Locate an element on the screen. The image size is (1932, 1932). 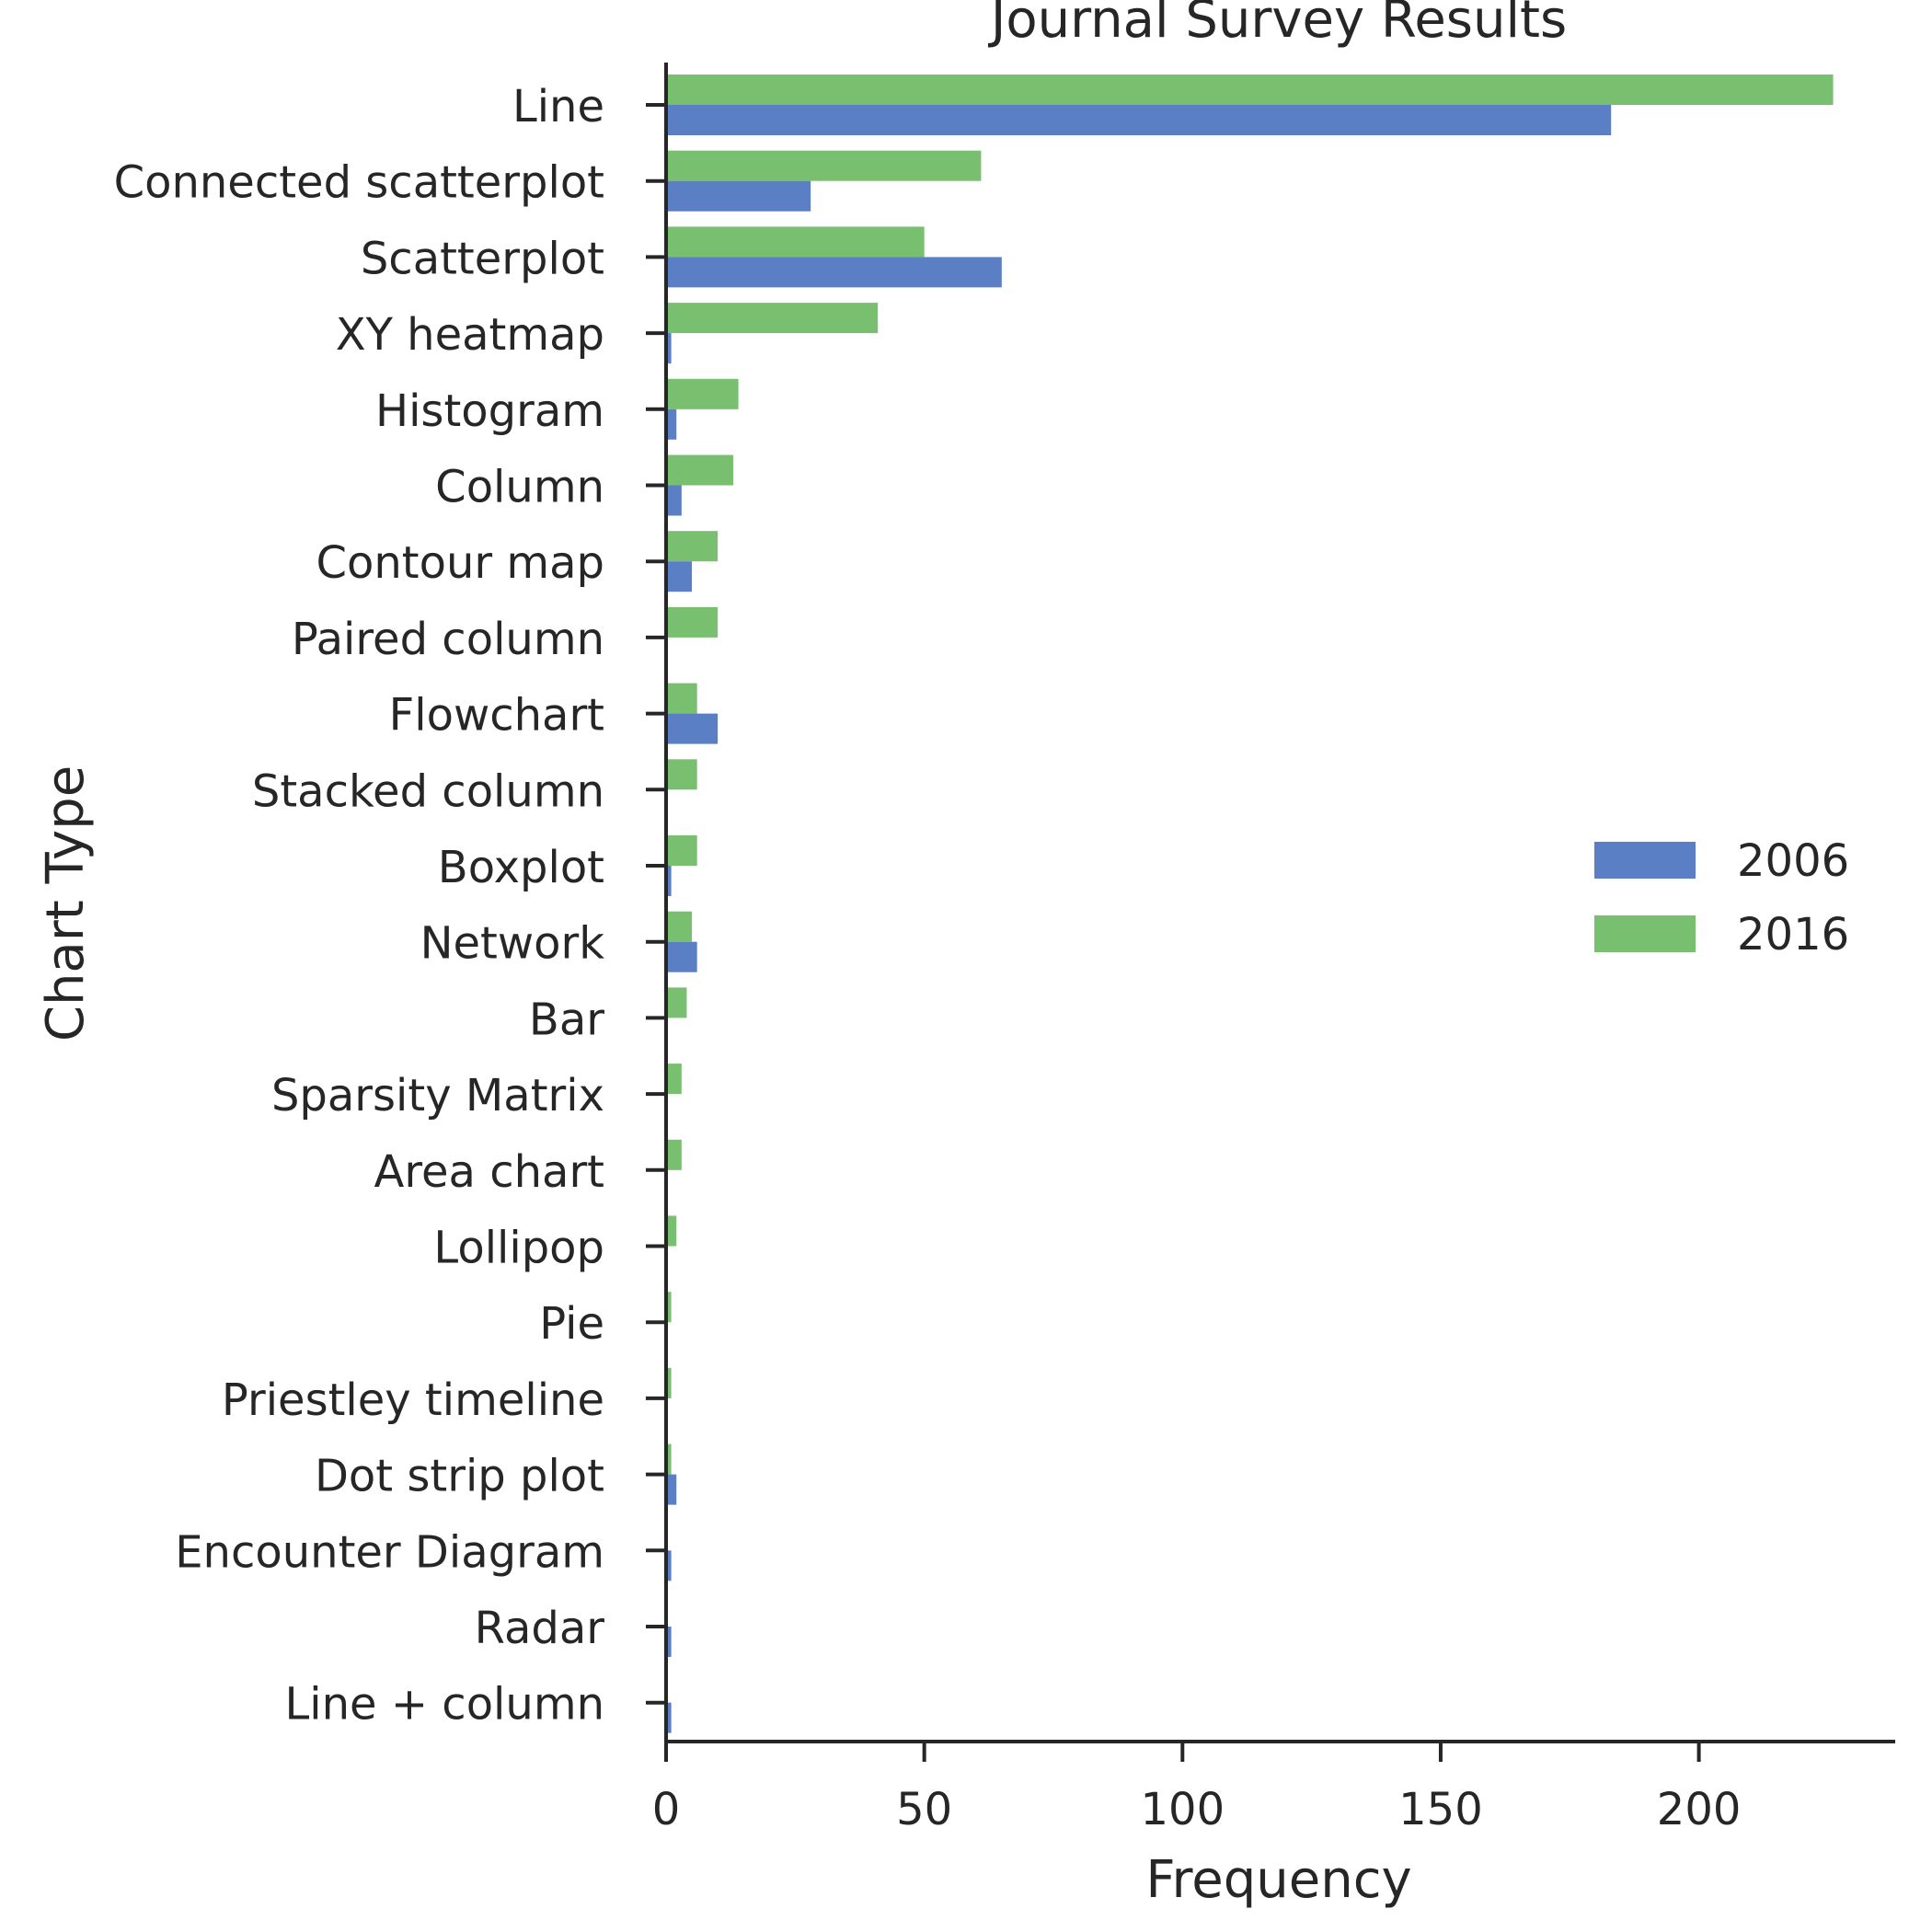
bar-connected-scatterplot-2016 is located at coordinates (824, 165).